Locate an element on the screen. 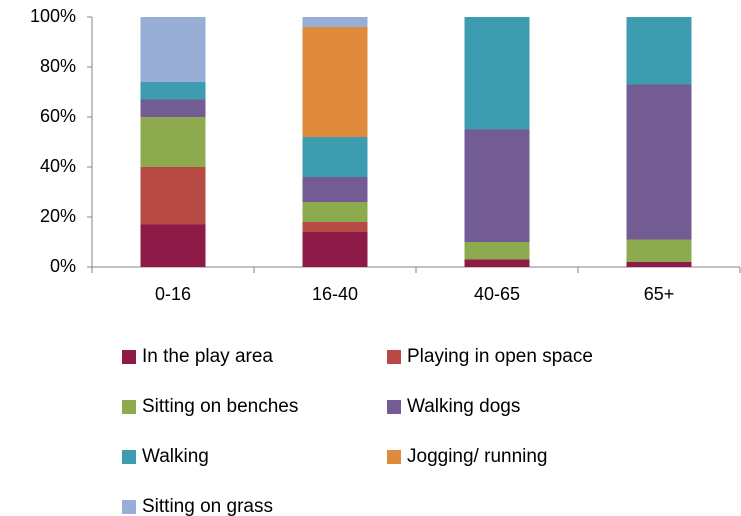 This screenshot has height=516, width=741. legend-label: Walking is located at coordinates (175, 456).